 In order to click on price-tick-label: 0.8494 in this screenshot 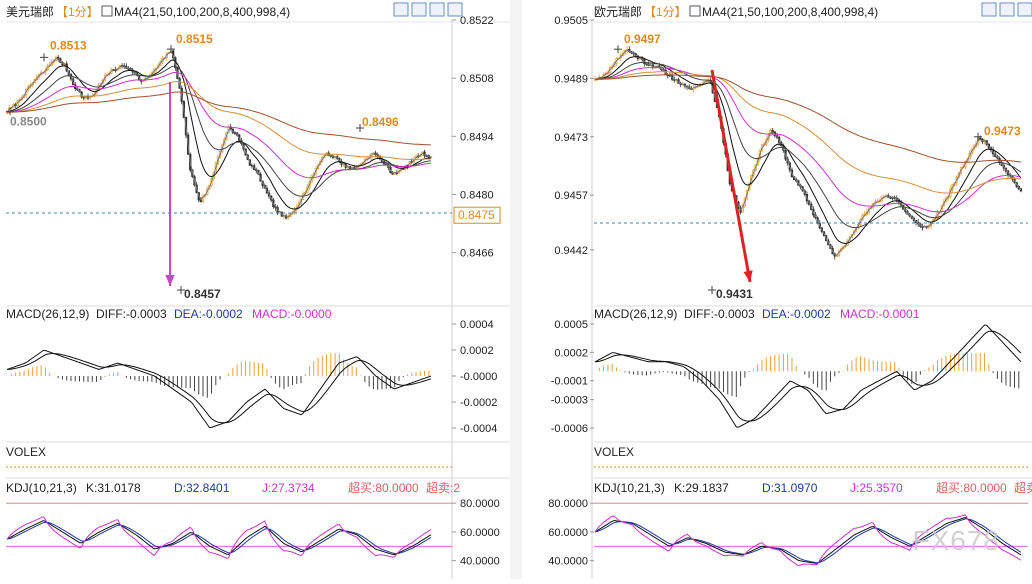, I will do `click(477, 137)`.